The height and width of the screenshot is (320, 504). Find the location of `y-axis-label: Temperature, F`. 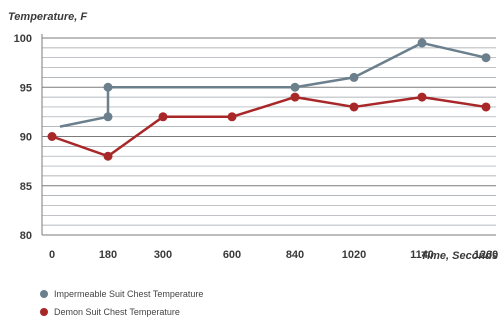

y-axis-label: Temperature, F is located at coordinates (47, 17).